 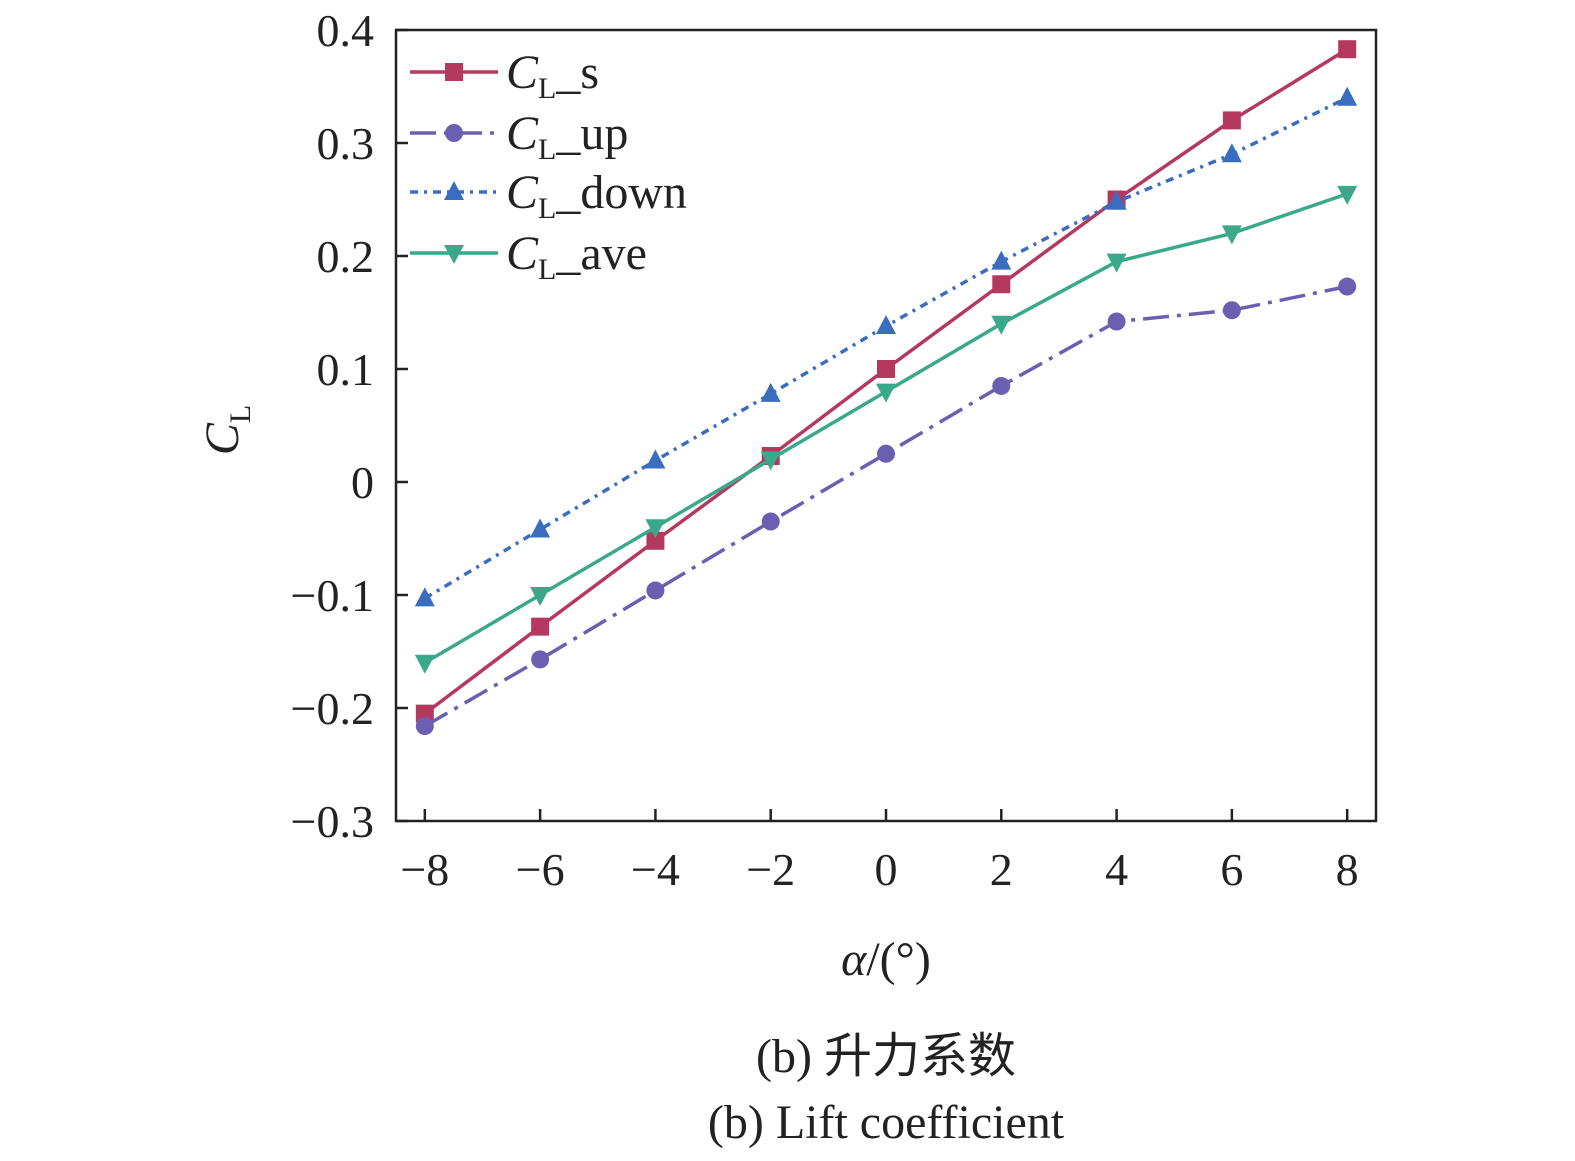 What do you see at coordinates (655, 869) in the screenshot?
I see `x-tick-label: −4` at bounding box center [655, 869].